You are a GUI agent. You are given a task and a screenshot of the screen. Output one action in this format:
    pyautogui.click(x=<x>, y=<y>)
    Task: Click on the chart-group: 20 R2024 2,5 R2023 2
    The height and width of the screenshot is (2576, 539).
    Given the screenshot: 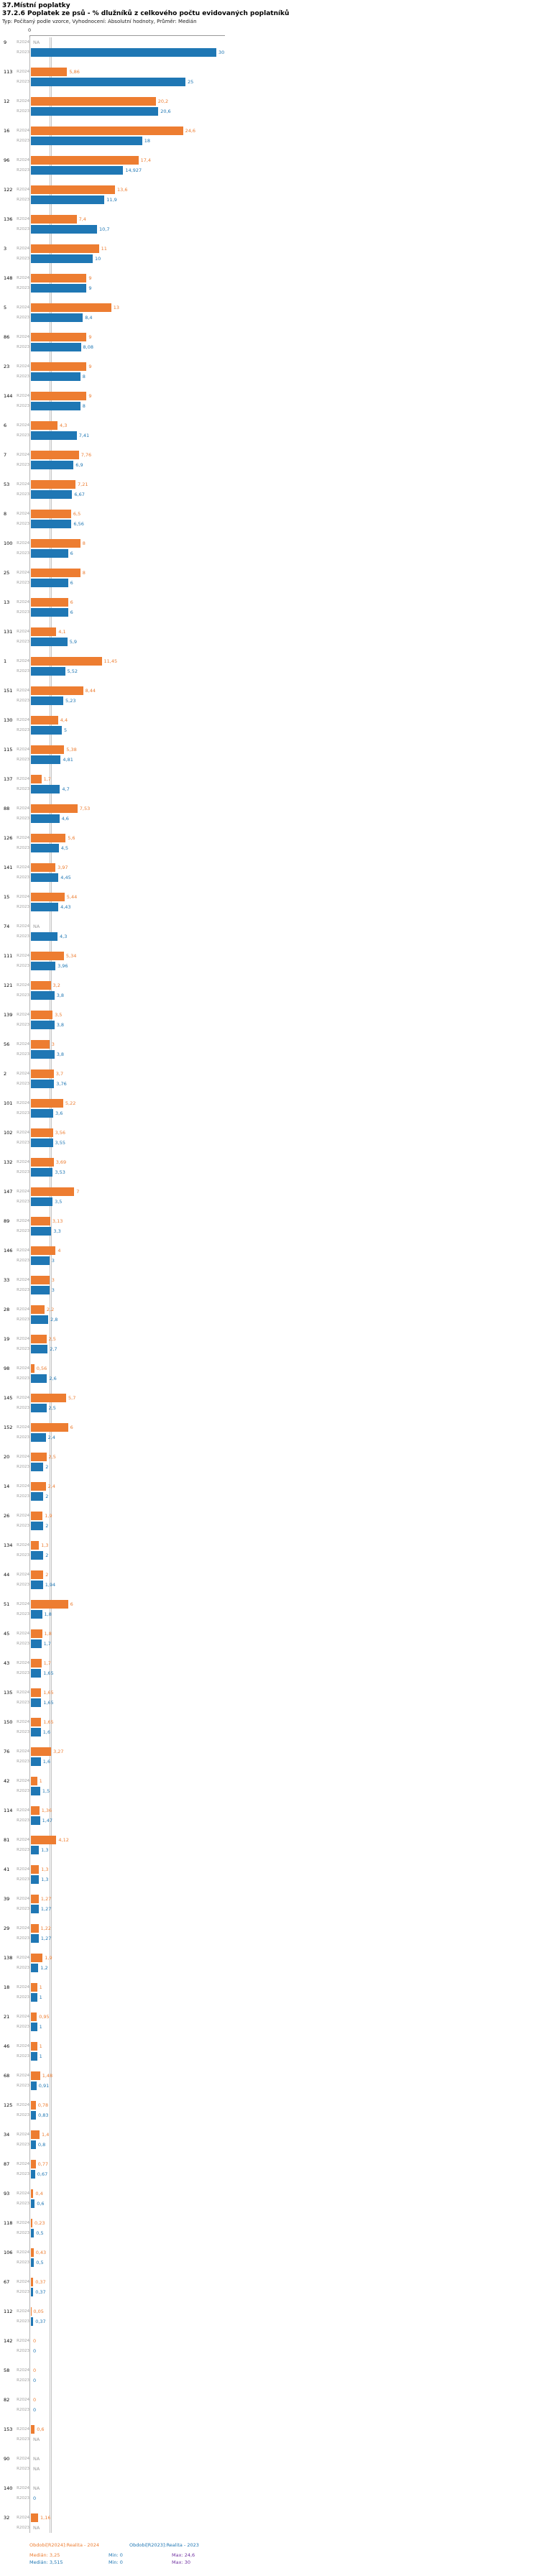 What is the action you would take?
    pyautogui.click(x=270, y=1462)
    